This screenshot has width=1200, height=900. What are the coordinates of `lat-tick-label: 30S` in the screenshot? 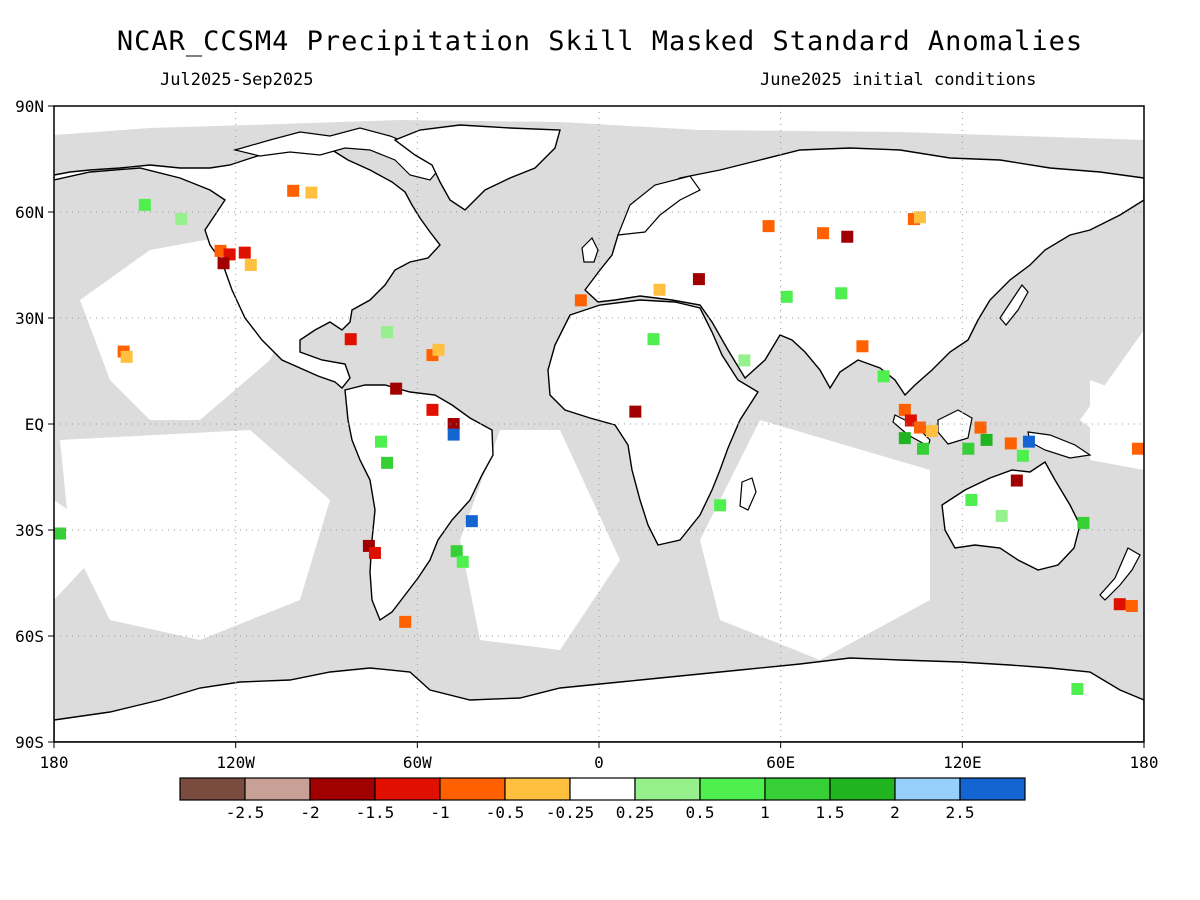 It's located at (29, 530).